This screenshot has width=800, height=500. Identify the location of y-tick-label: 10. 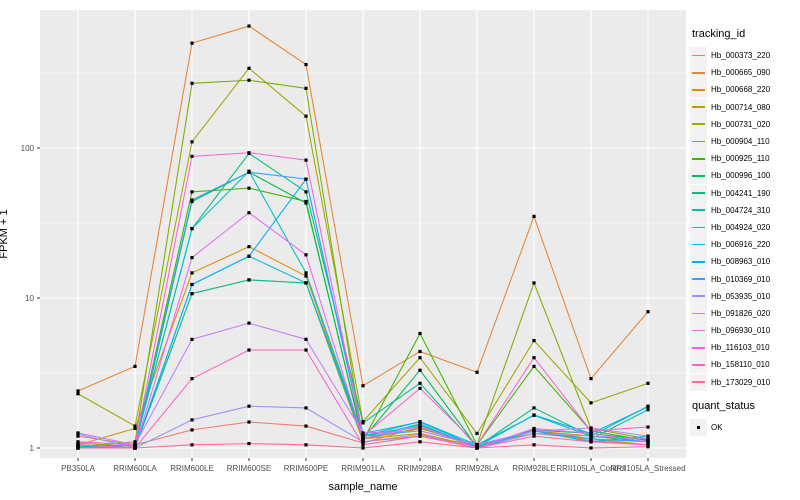
(29, 298).